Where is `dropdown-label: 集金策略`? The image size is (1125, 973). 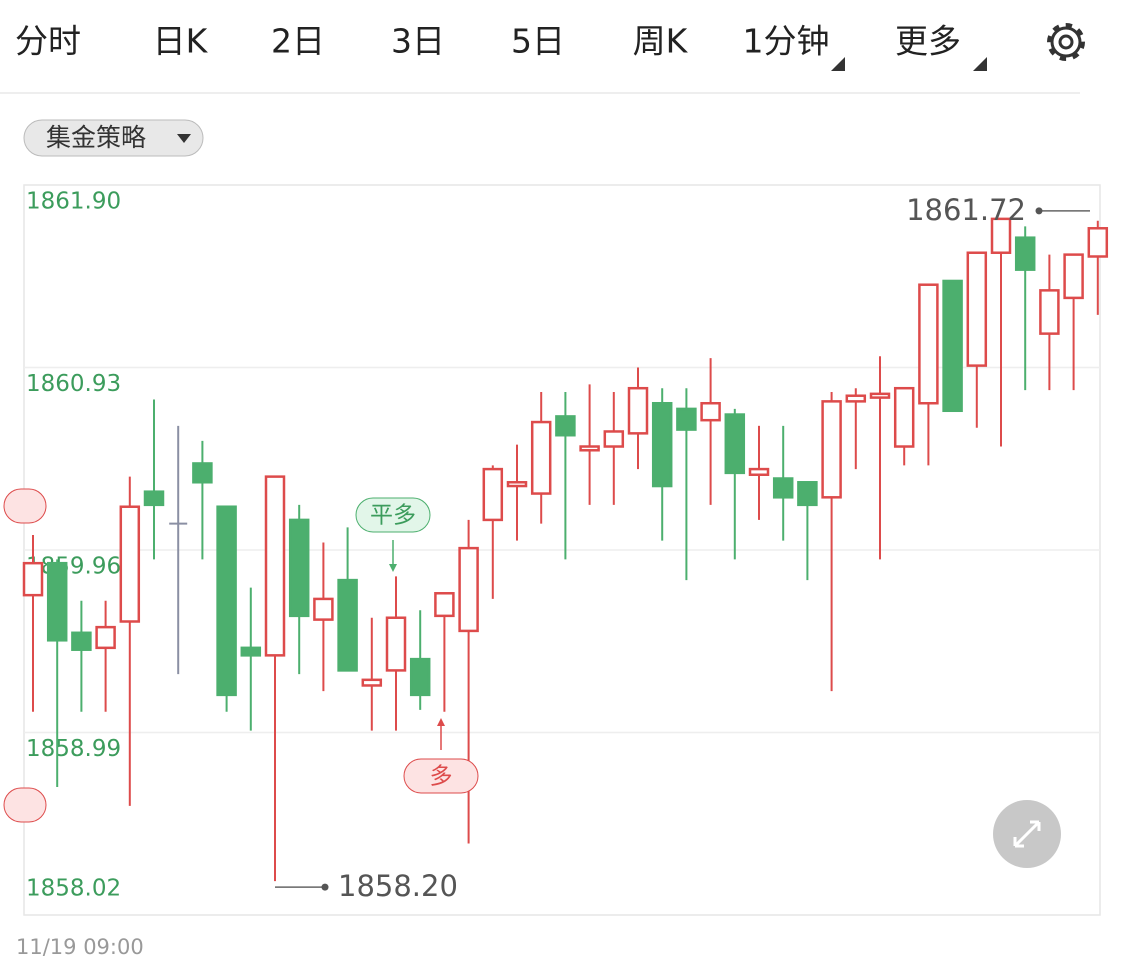
dropdown-label: 集金策略 is located at coordinates (96, 137).